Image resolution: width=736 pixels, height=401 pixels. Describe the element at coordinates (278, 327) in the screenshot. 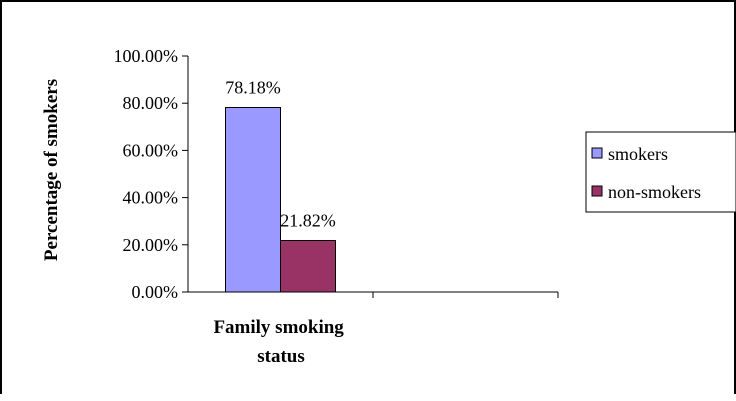

I see `x-axis-label-line-1: Family smoking` at that location.